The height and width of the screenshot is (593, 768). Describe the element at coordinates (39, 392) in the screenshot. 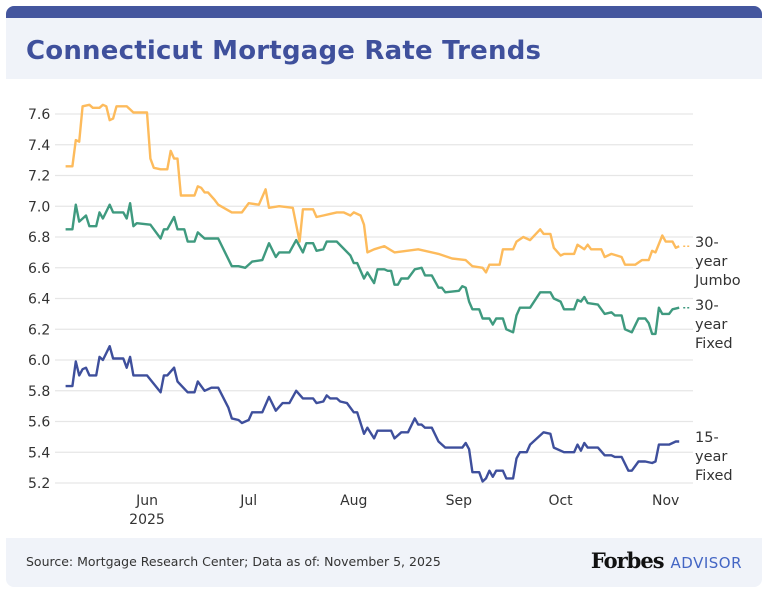

I see `y-tick-label: 5.8` at that location.